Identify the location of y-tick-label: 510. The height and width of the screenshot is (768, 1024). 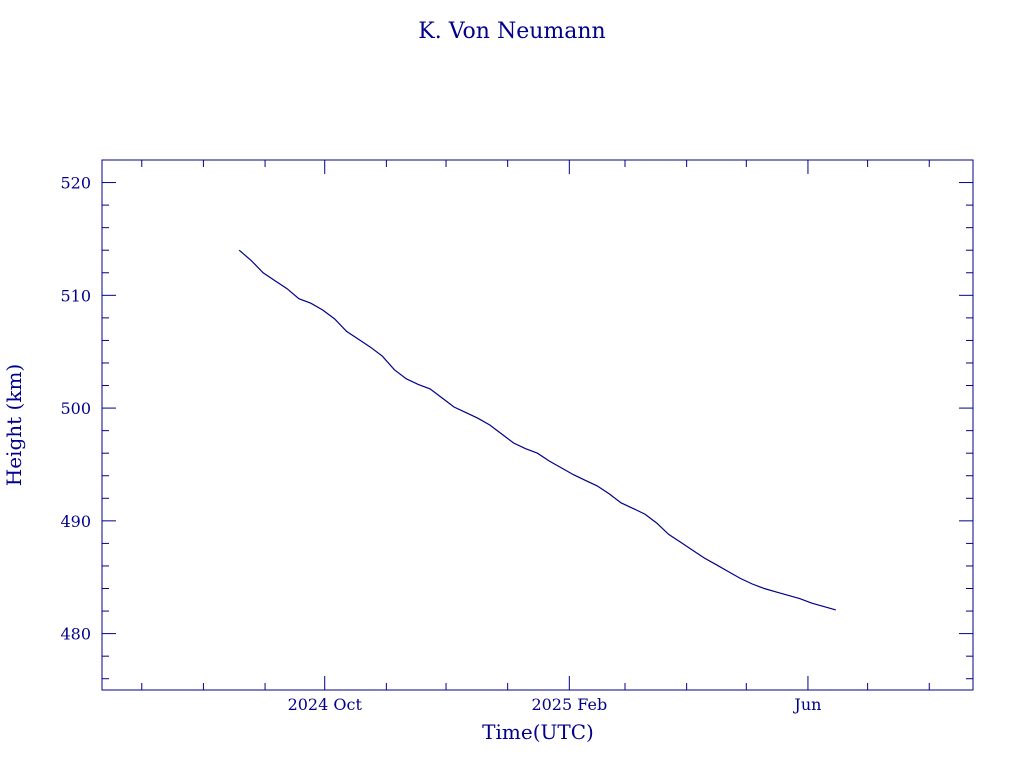
(75, 295).